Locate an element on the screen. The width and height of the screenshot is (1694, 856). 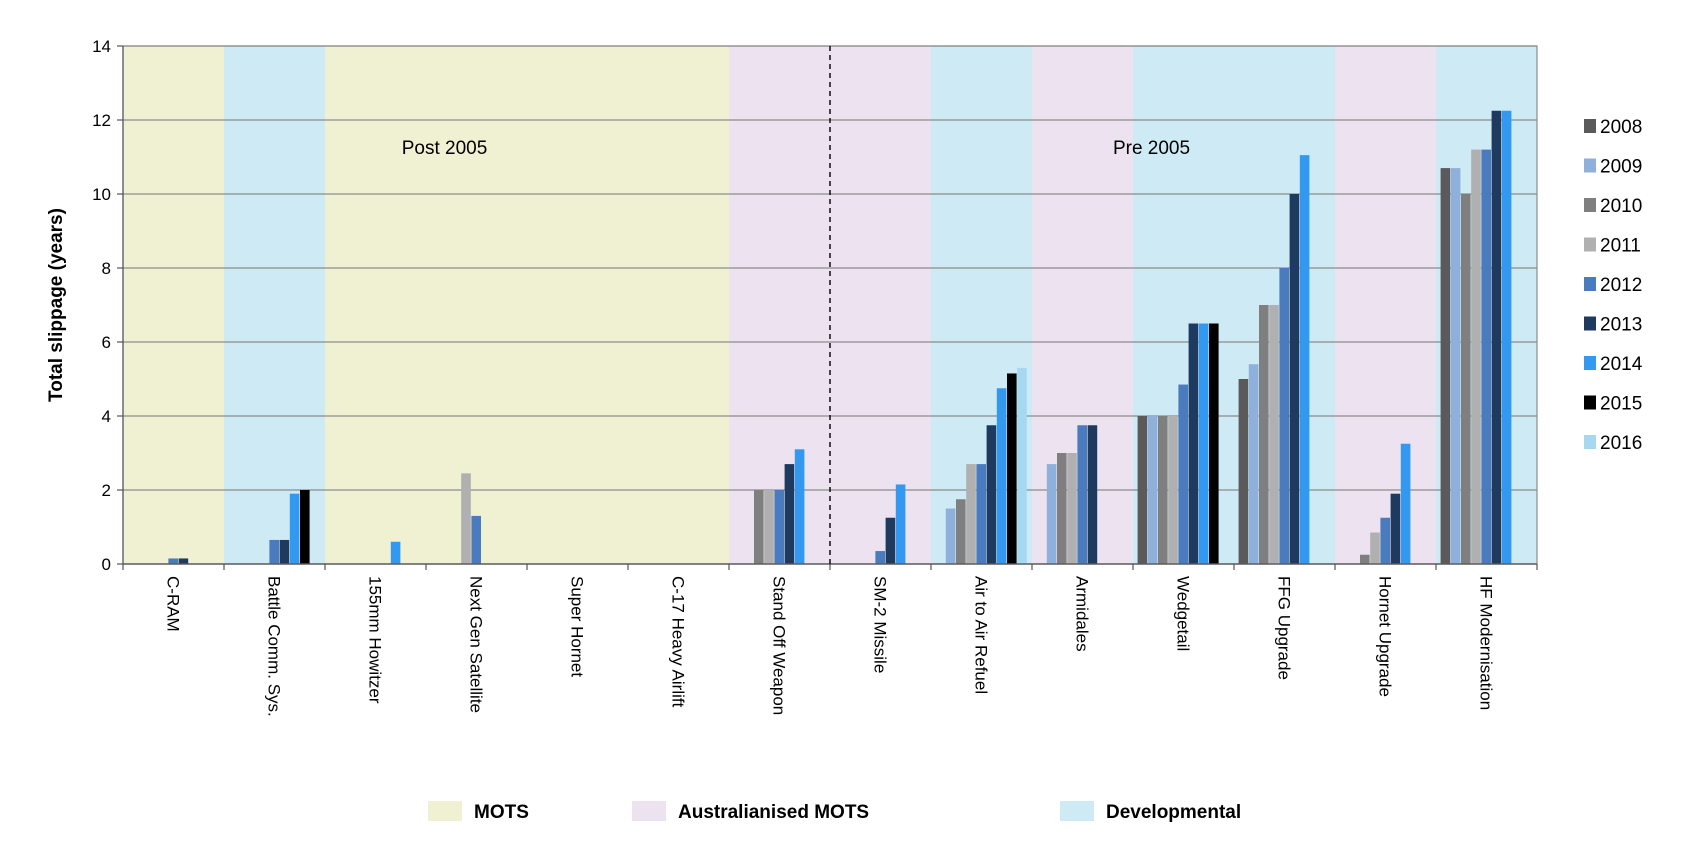
group-label-2: Developmental is located at coordinates (1173, 812).